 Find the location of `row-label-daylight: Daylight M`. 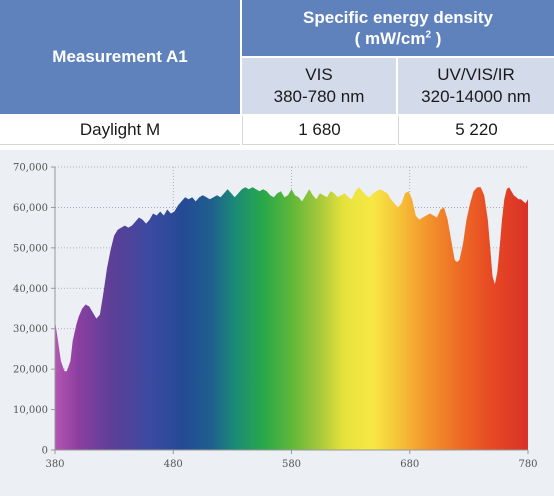

row-label-daylight: Daylight M is located at coordinates (120, 130).